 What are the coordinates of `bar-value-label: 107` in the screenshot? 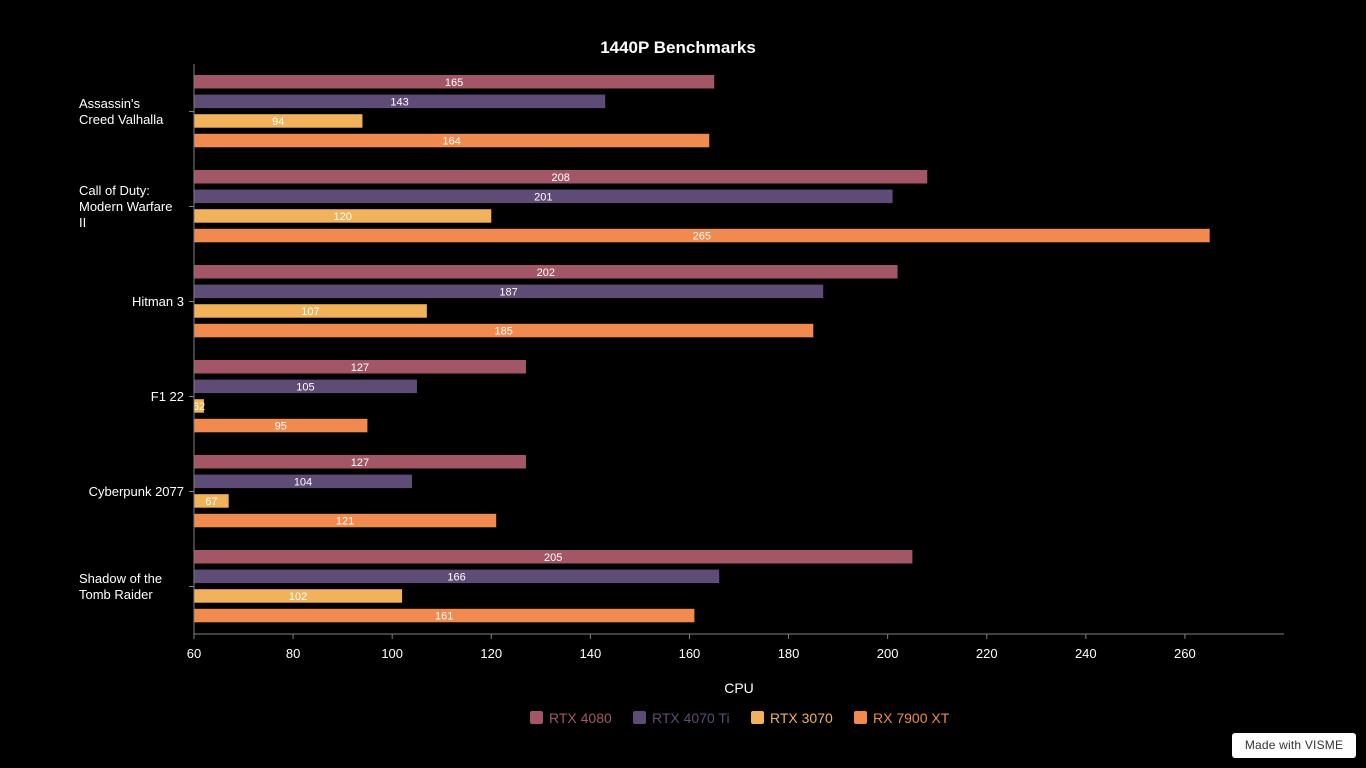 It's located at (310, 312).